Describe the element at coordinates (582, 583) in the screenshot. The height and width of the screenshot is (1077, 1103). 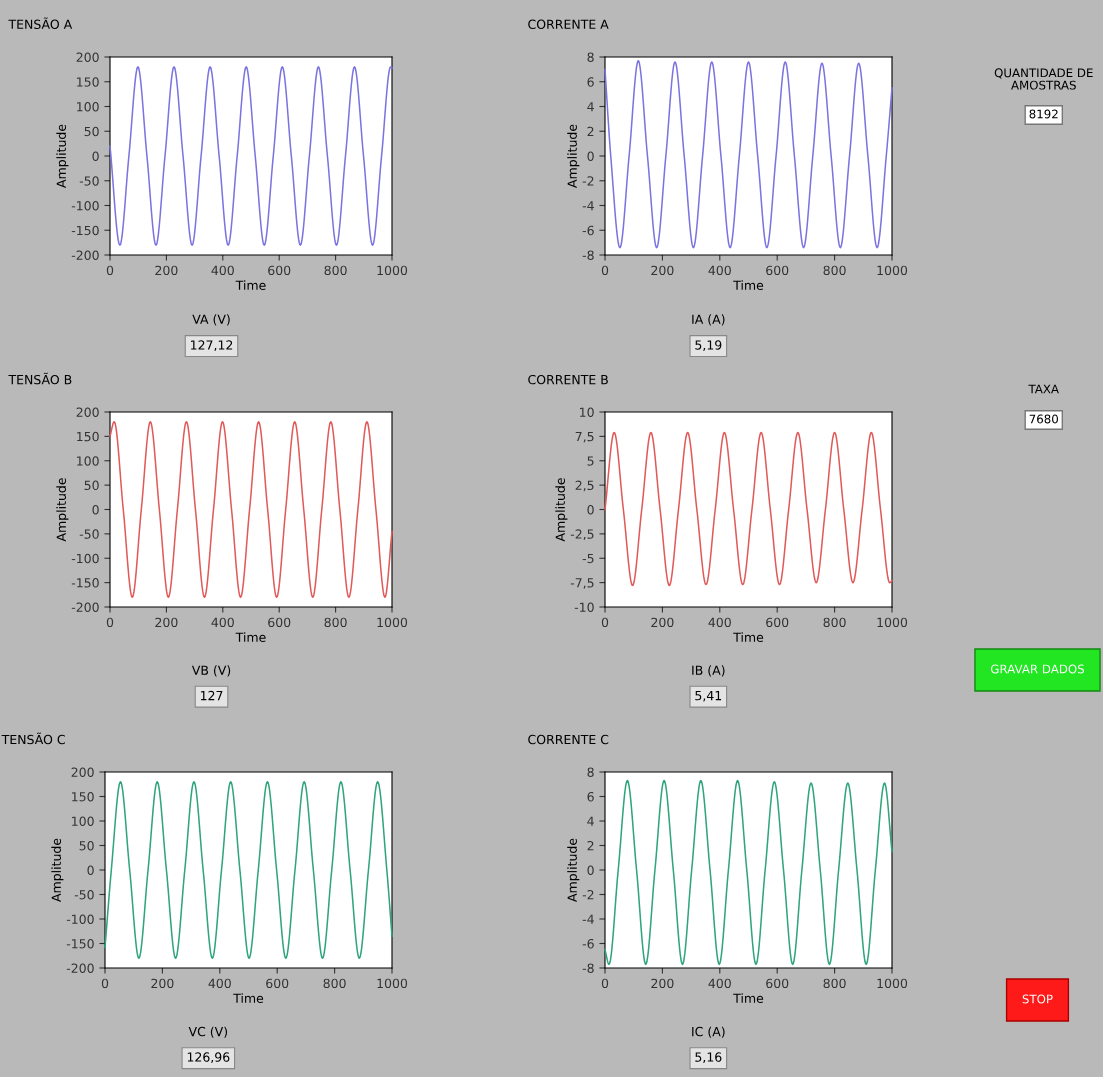
I see `y-tick-label: -7,5` at that location.